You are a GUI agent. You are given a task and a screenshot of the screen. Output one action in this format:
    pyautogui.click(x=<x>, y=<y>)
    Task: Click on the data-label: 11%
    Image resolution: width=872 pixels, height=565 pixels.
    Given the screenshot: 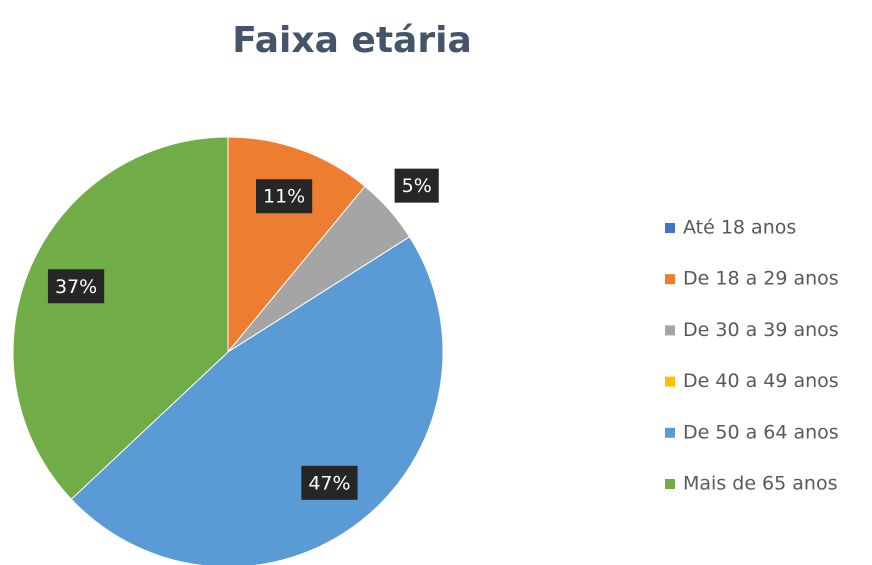 What is the action you would take?
    pyautogui.click(x=284, y=196)
    